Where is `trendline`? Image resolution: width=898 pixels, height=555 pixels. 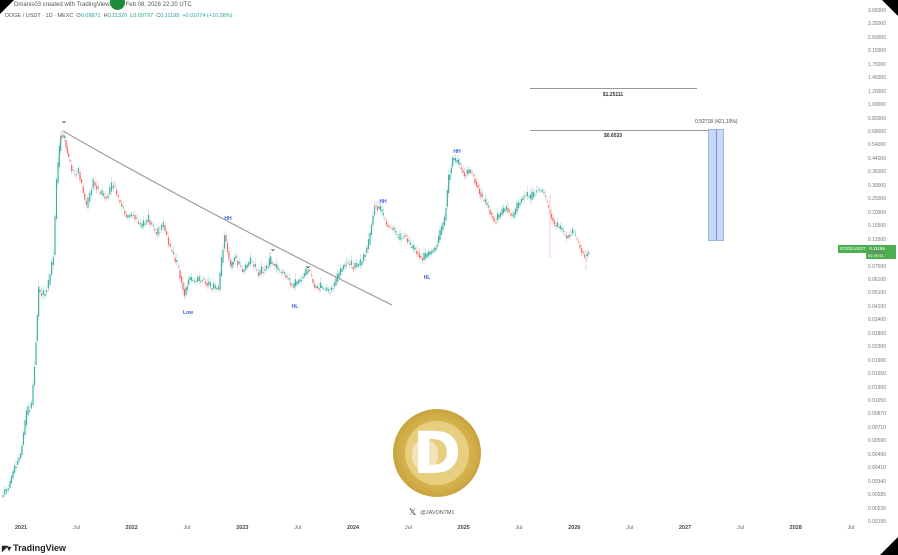 trendline is located at coordinates (227, 218).